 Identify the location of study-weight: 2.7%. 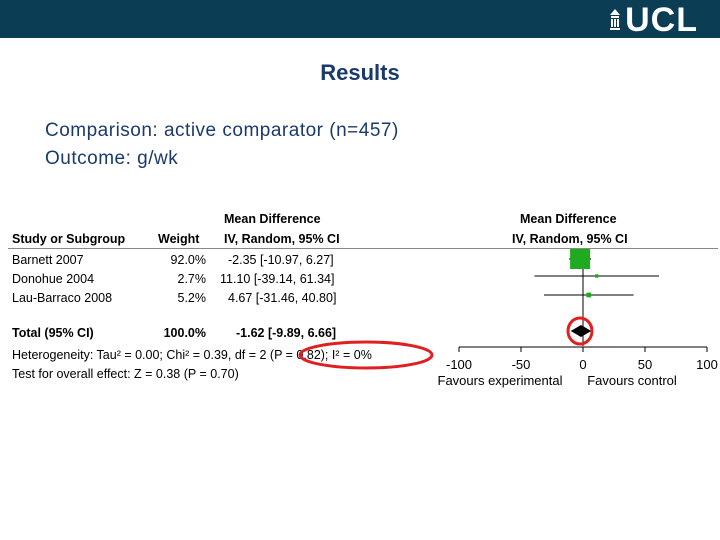
(192, 279).